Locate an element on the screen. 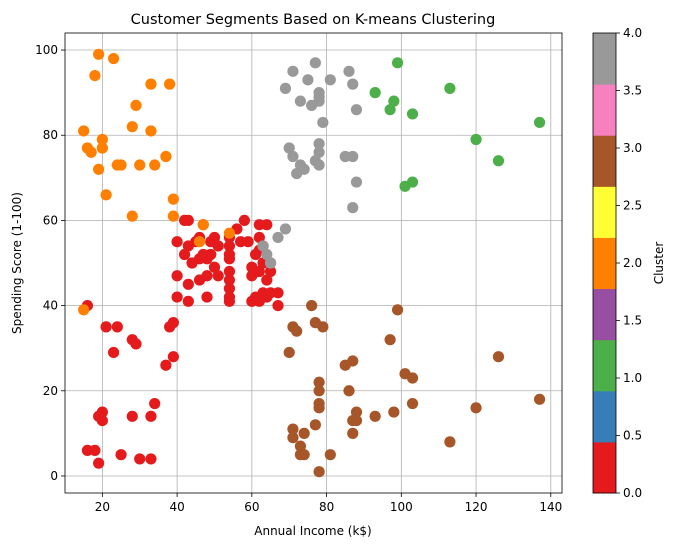 The image size is (677, 547). colorbar-tick-label: 3.0 is located at coordinates (632, 148).